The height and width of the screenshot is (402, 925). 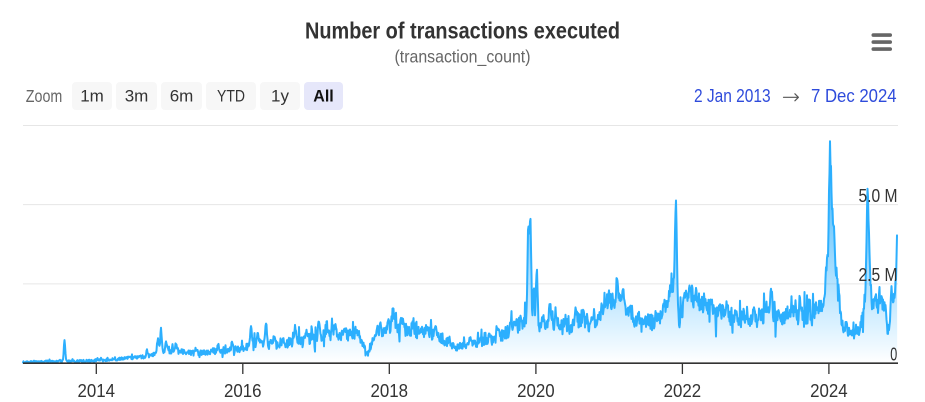 What do you see at coordinates (390, 390) in the screenshot?
I see `svg-text: 2018` at bounding box center [390, 390].